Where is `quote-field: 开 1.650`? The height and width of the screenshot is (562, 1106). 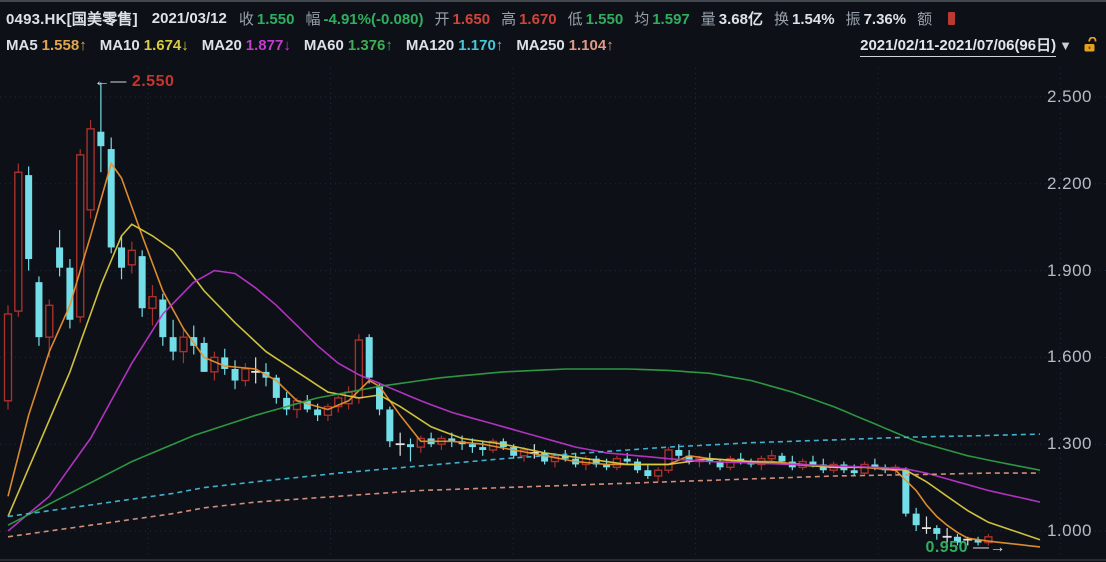 quote-field: 开 1.650 is located at coordinates (463, 18).